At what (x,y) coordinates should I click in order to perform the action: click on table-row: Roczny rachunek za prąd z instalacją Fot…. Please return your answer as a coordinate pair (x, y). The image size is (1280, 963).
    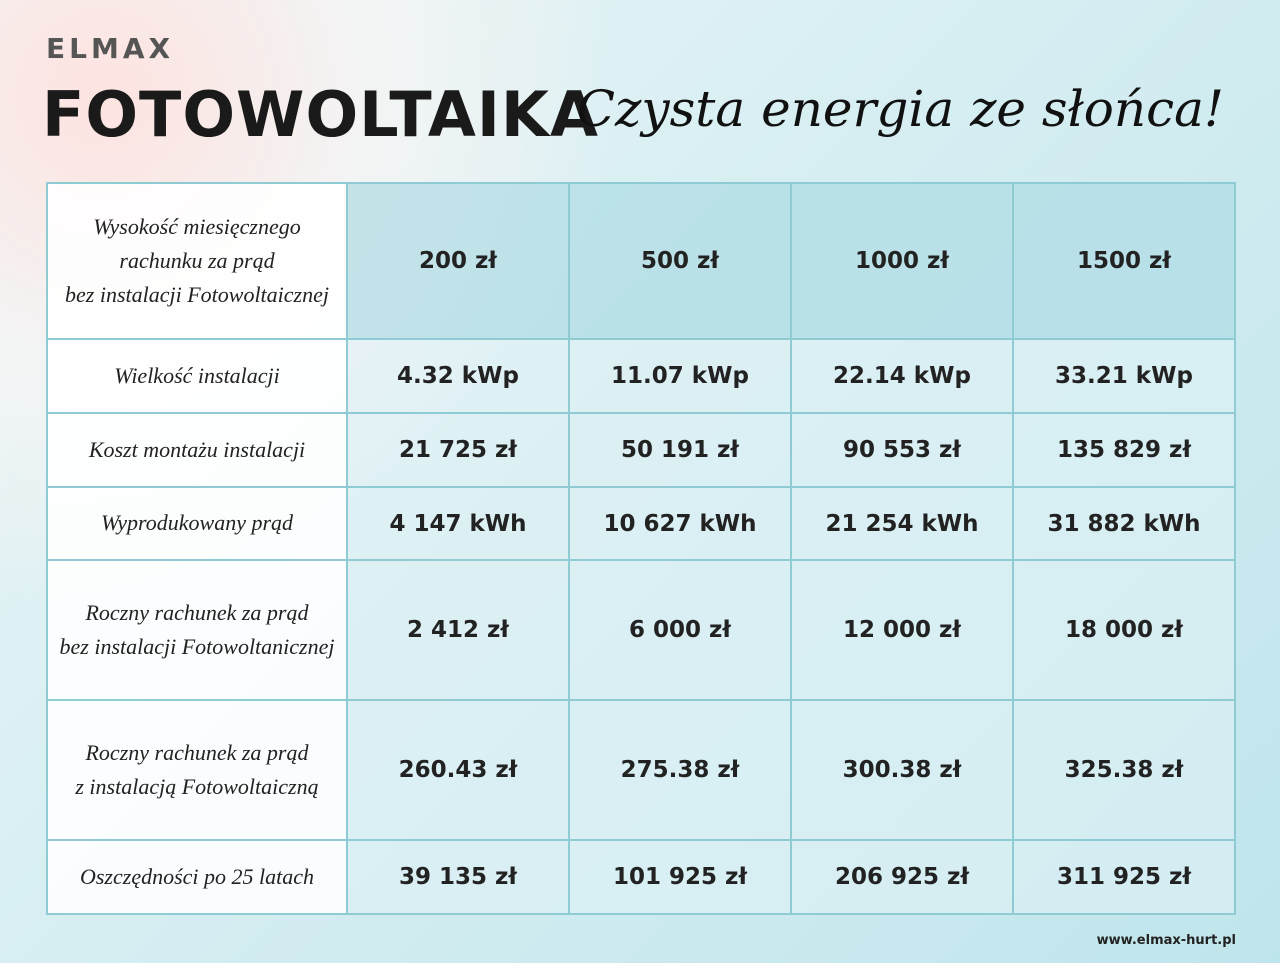
    Looking at the image, I should click on (641, 770).